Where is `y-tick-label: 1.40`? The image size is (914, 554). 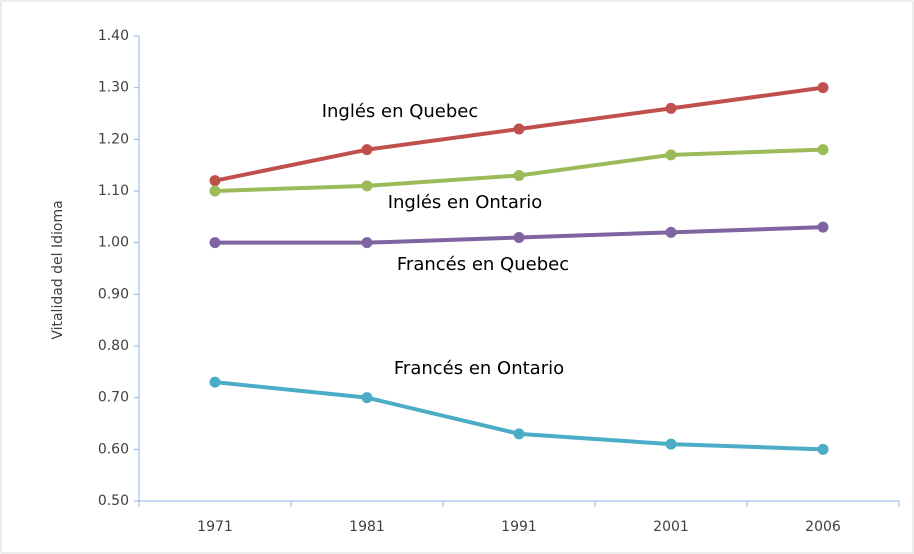
y-tick-label: 1.40 is located at coordinates (113, 36).